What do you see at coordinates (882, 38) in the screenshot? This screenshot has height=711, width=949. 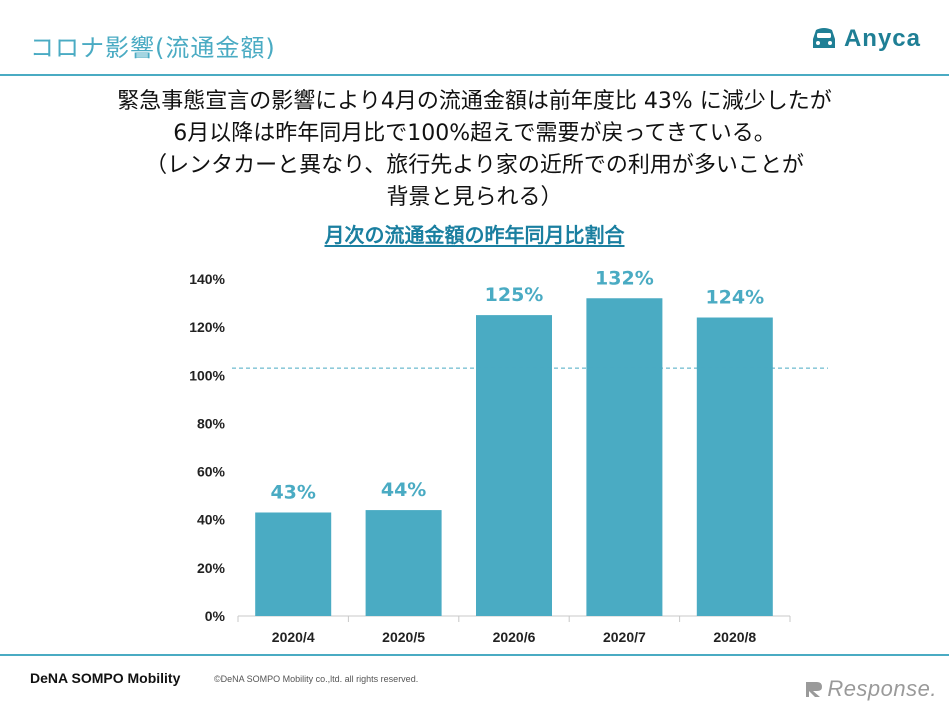 I see `brand-name: Anyca` at bounding box center [882, 38].